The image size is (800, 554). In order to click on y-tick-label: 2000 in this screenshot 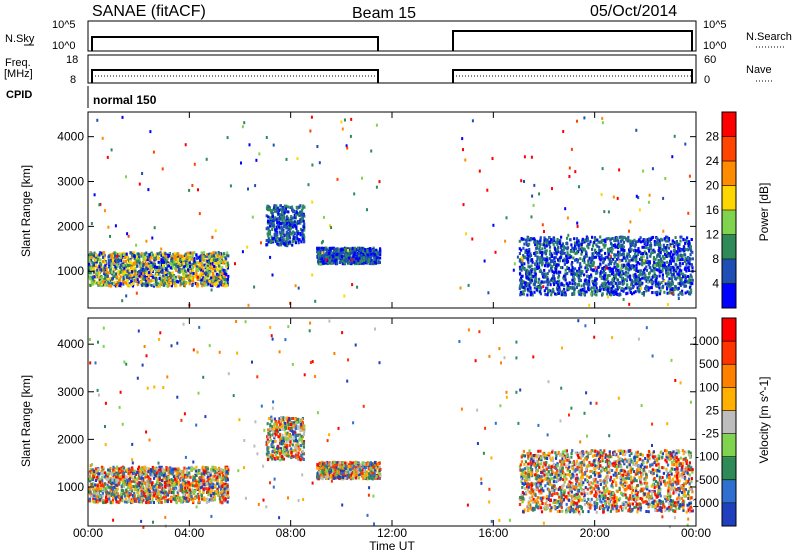, I will do `click(70, 226)`.